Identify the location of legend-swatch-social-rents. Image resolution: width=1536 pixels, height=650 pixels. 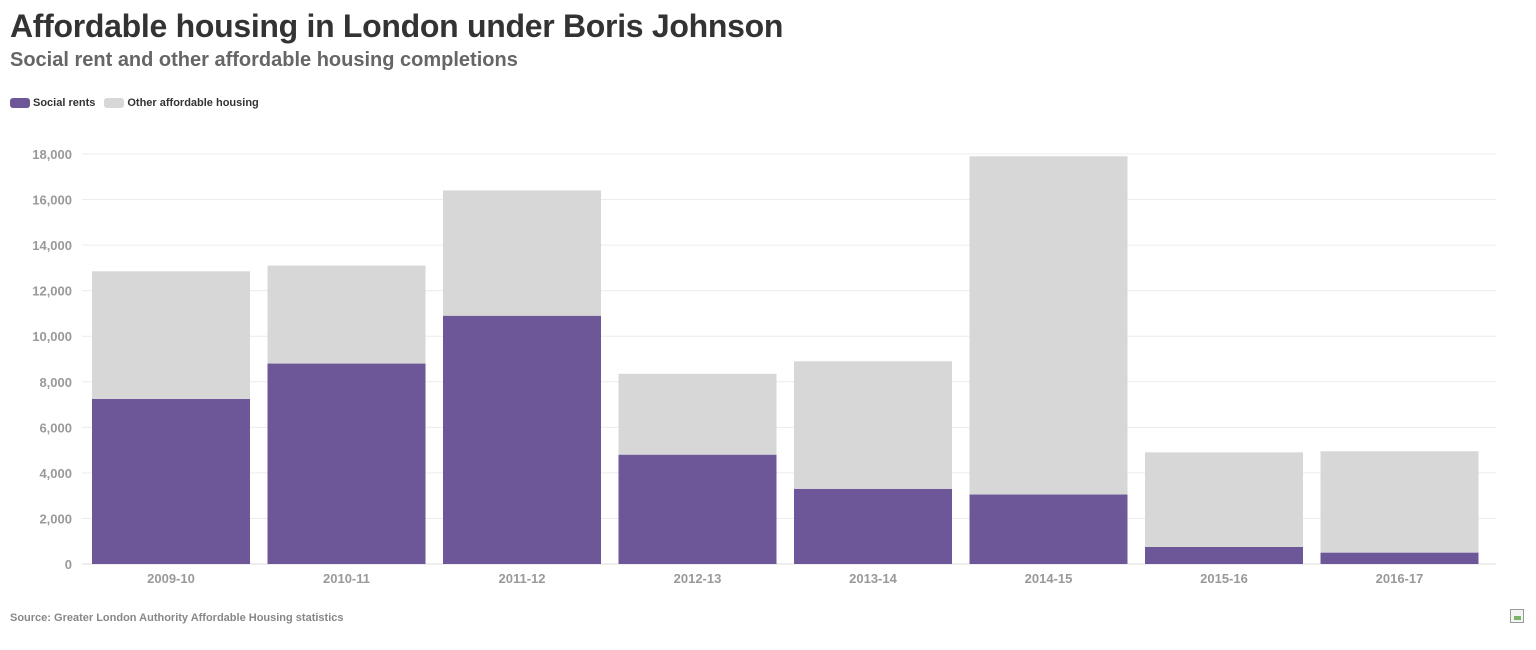
(20, 103).